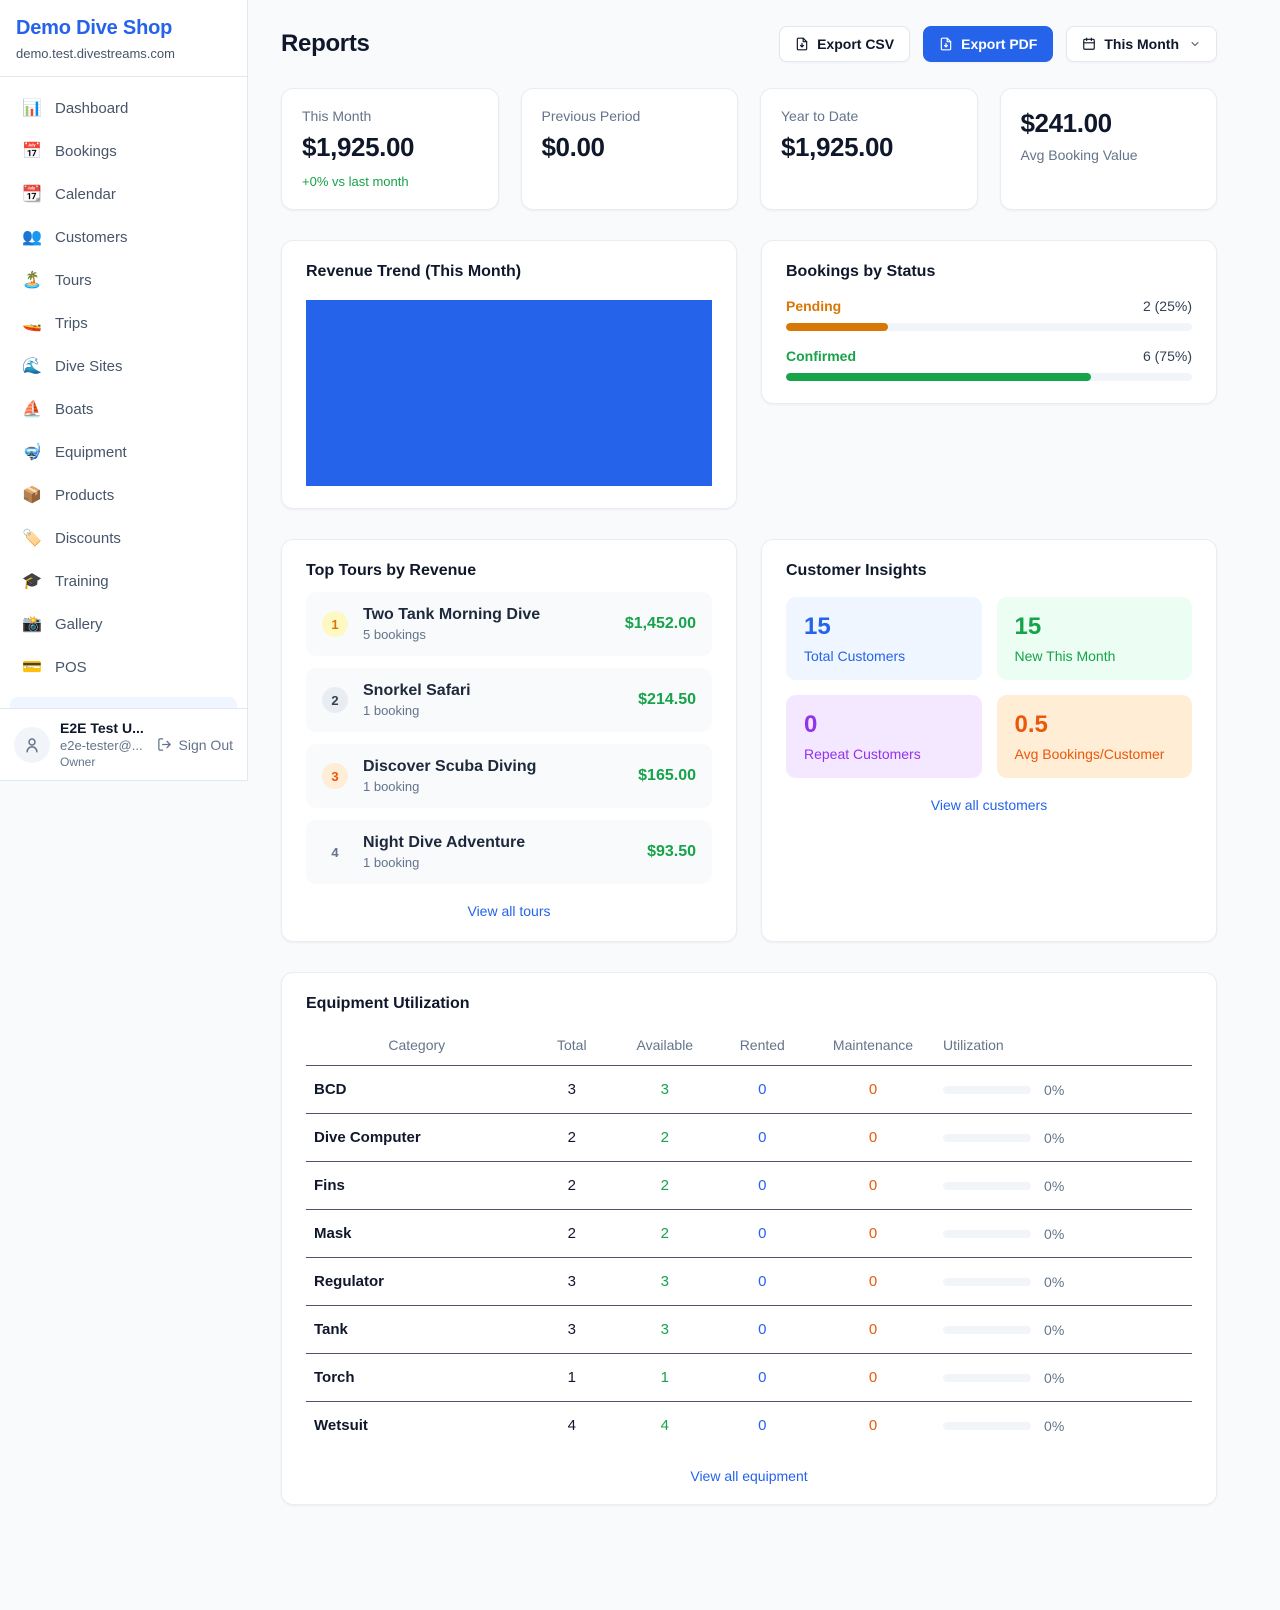 The width and height of the screenshot is (1280, 1610). I want to click on equipment-category: Tank, so click(417, 1329).